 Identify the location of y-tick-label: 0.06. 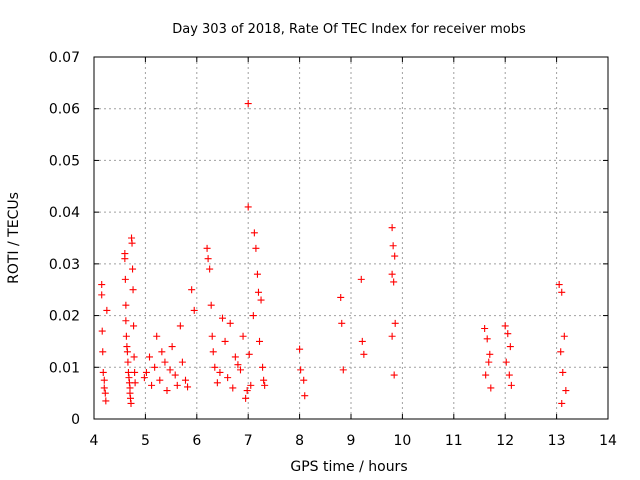
(64, 110).